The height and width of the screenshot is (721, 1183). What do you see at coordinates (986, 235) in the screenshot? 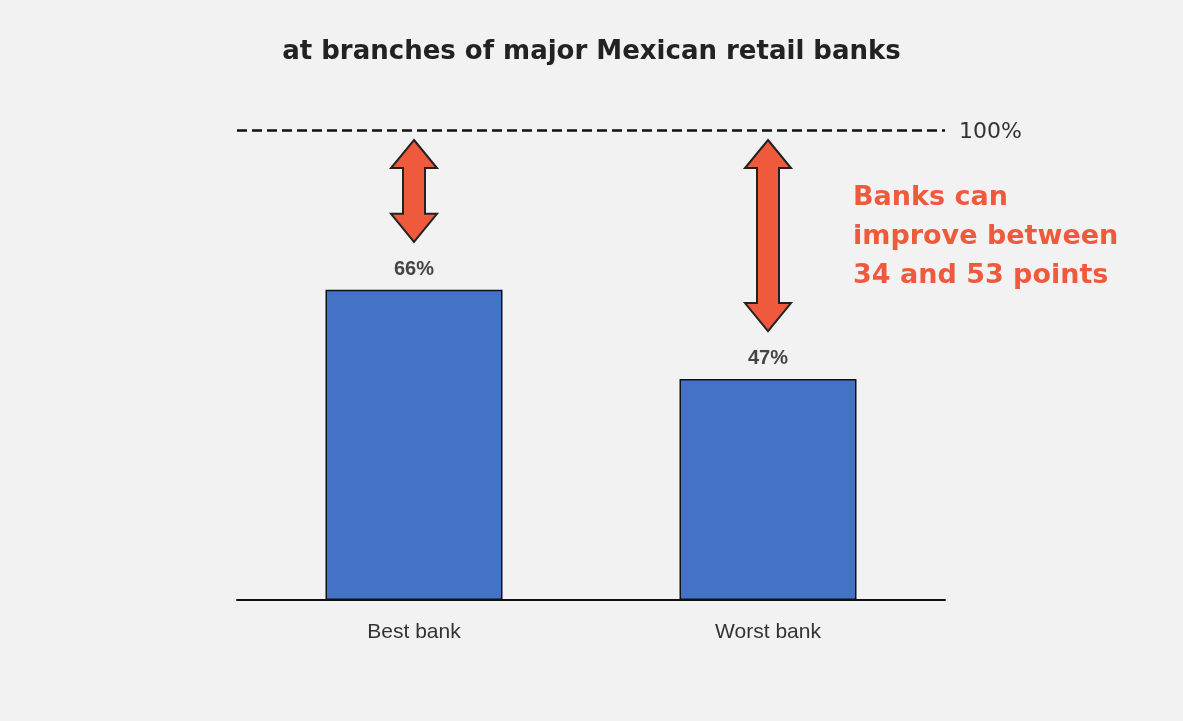
I see `annotation: Banks can improve between 34 and 53 points` at bounding box center [986, 235].